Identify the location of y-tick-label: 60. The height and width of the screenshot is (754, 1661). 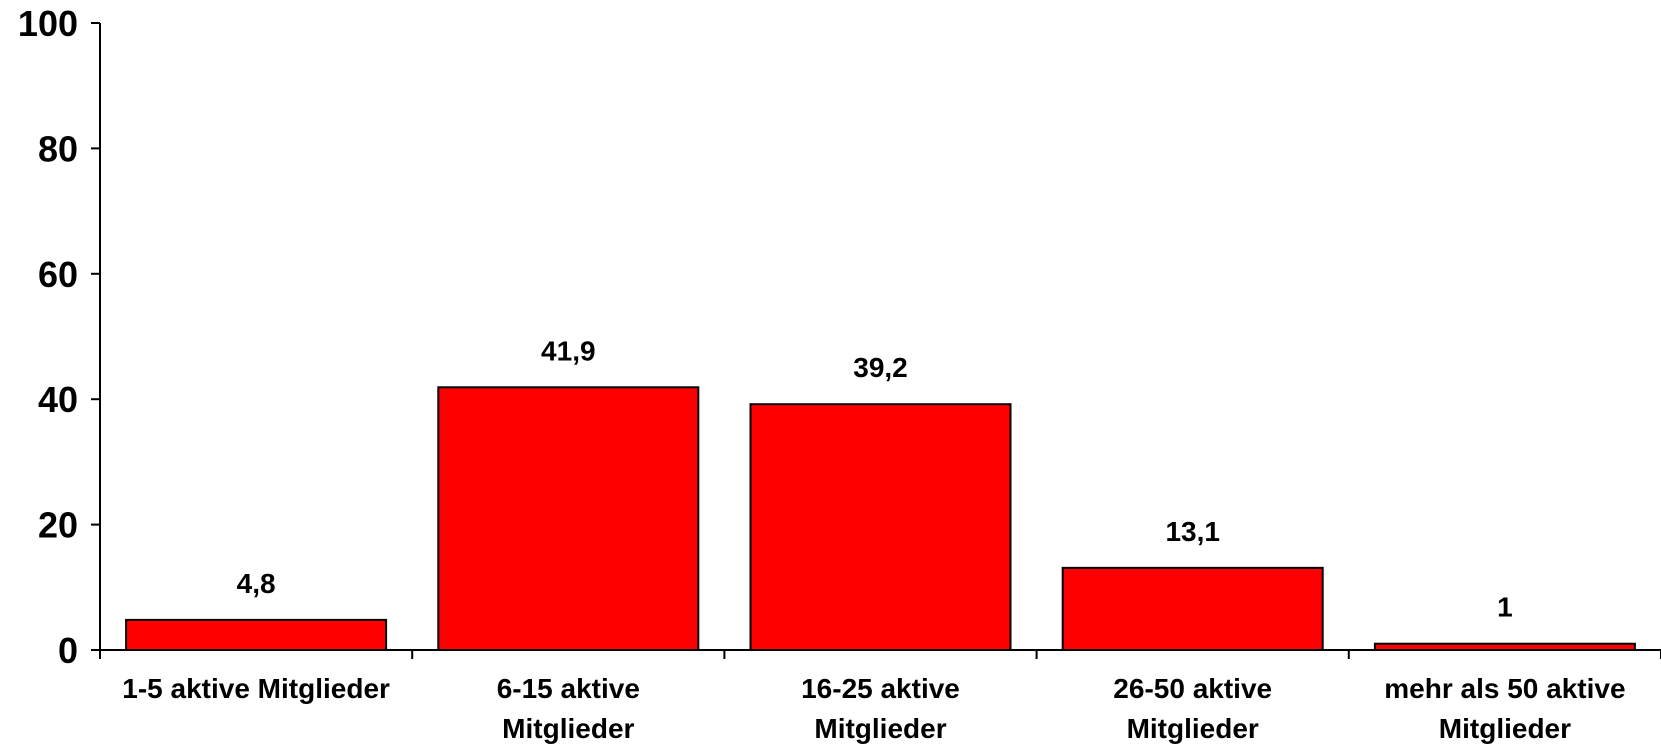
(58, 274).